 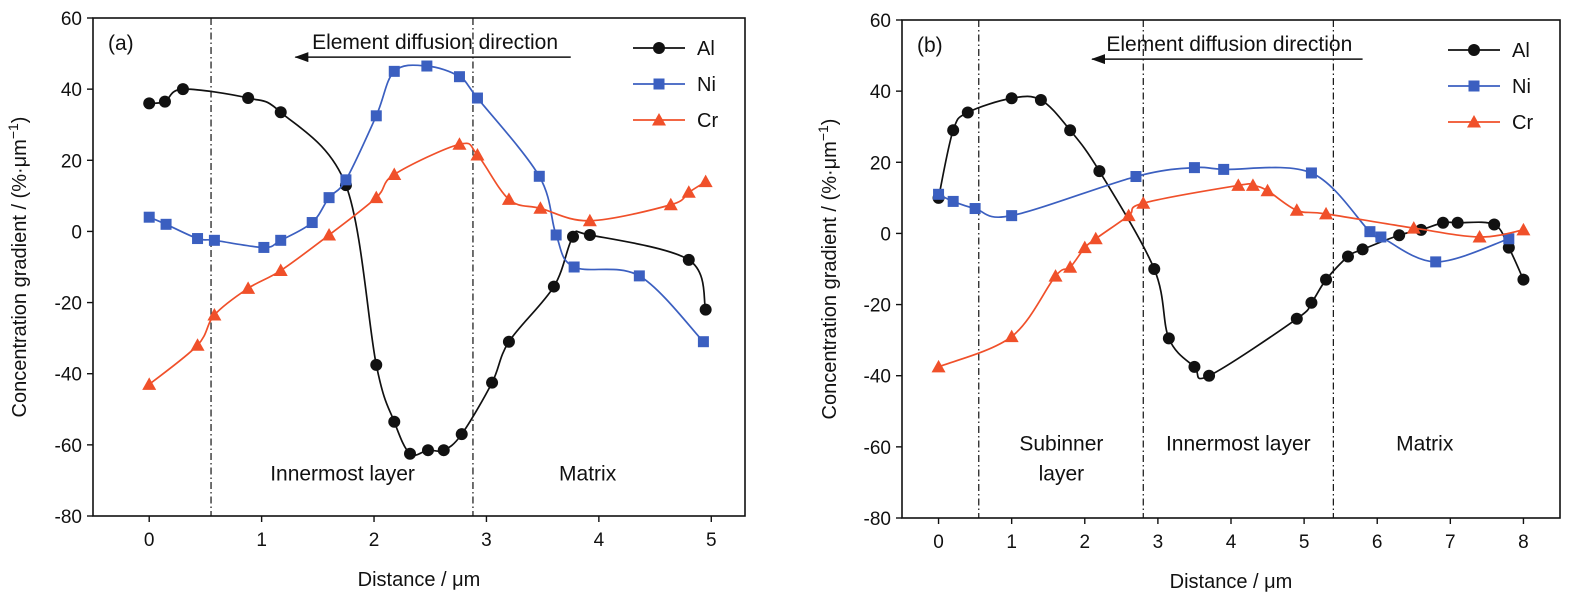 I want to click on x-tick-label: 8, so click(x=1523, y=542).